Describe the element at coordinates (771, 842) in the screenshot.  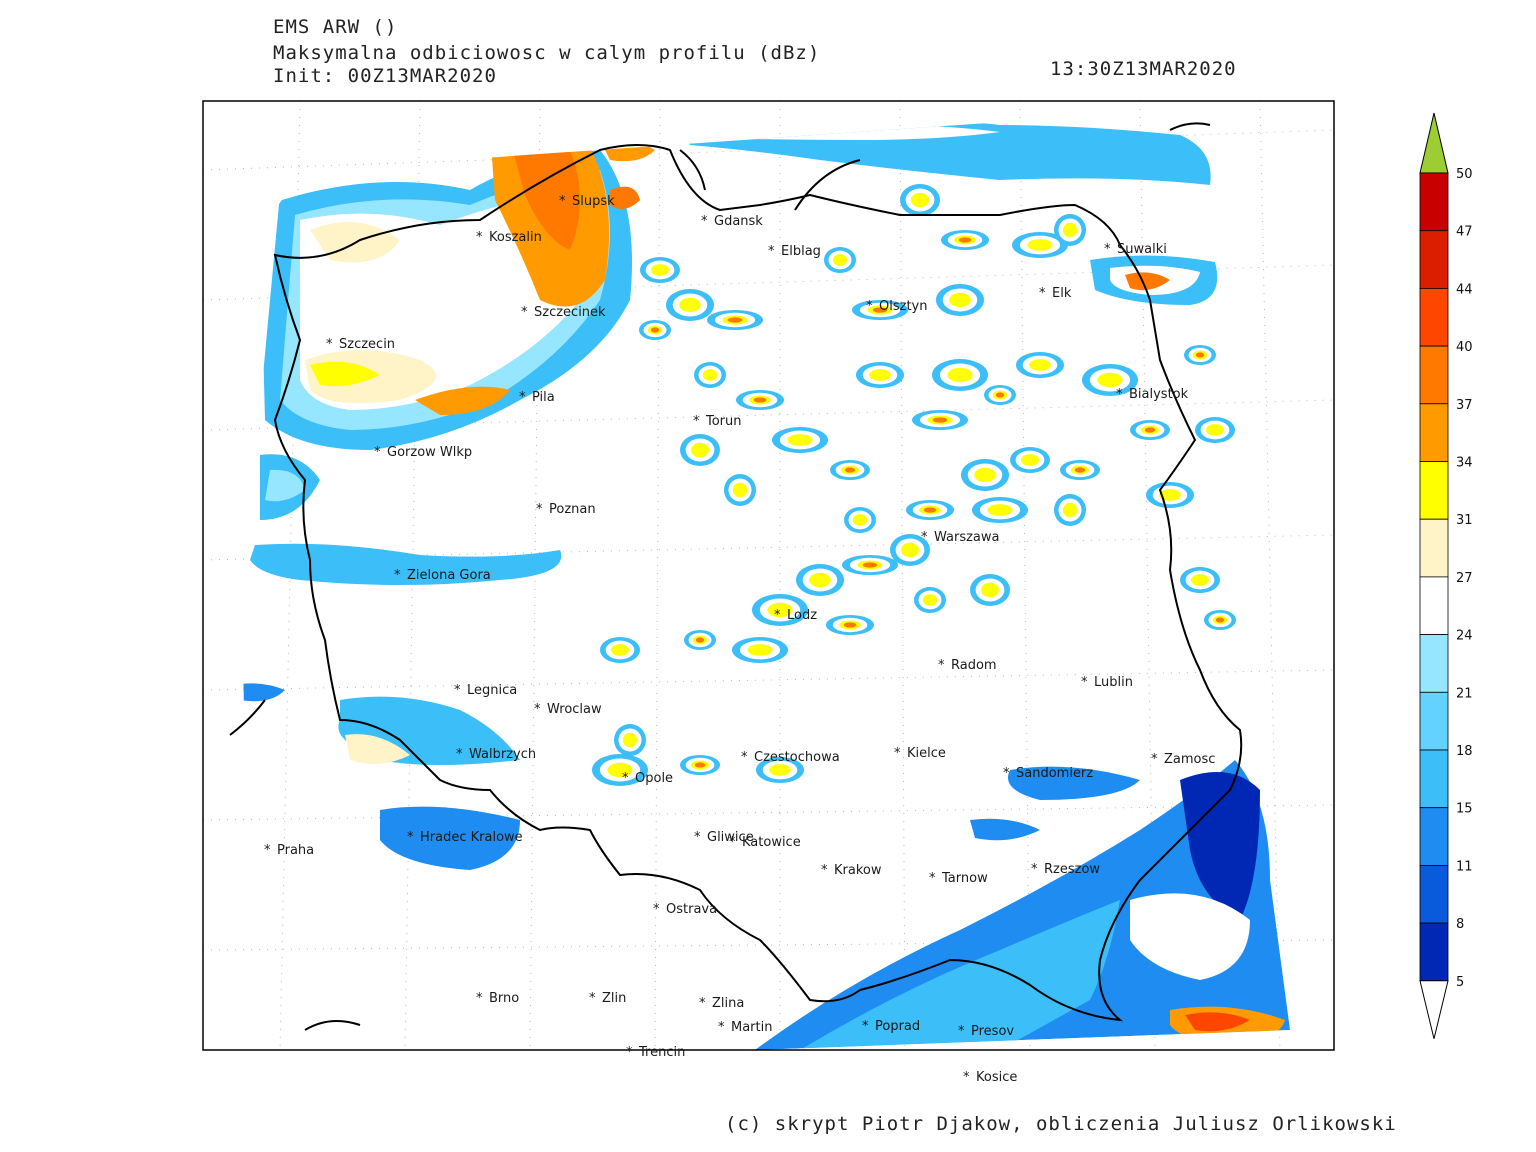
I see `city-name: Katowice` at that location.